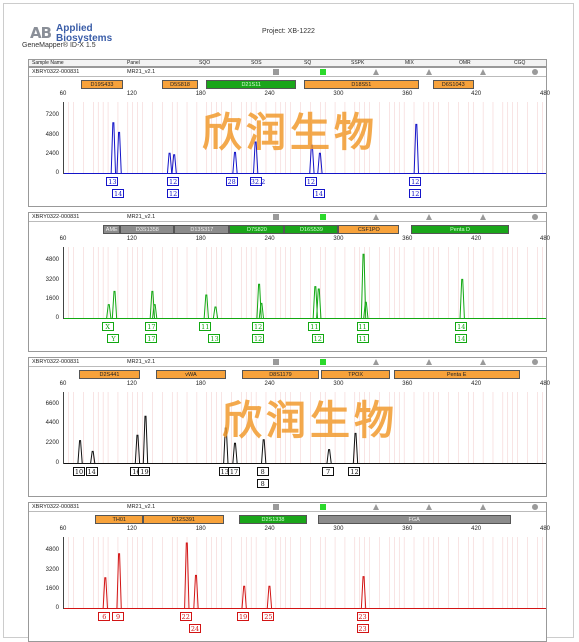  I want to click on col-sspk: SSPK, so click(358, 63).